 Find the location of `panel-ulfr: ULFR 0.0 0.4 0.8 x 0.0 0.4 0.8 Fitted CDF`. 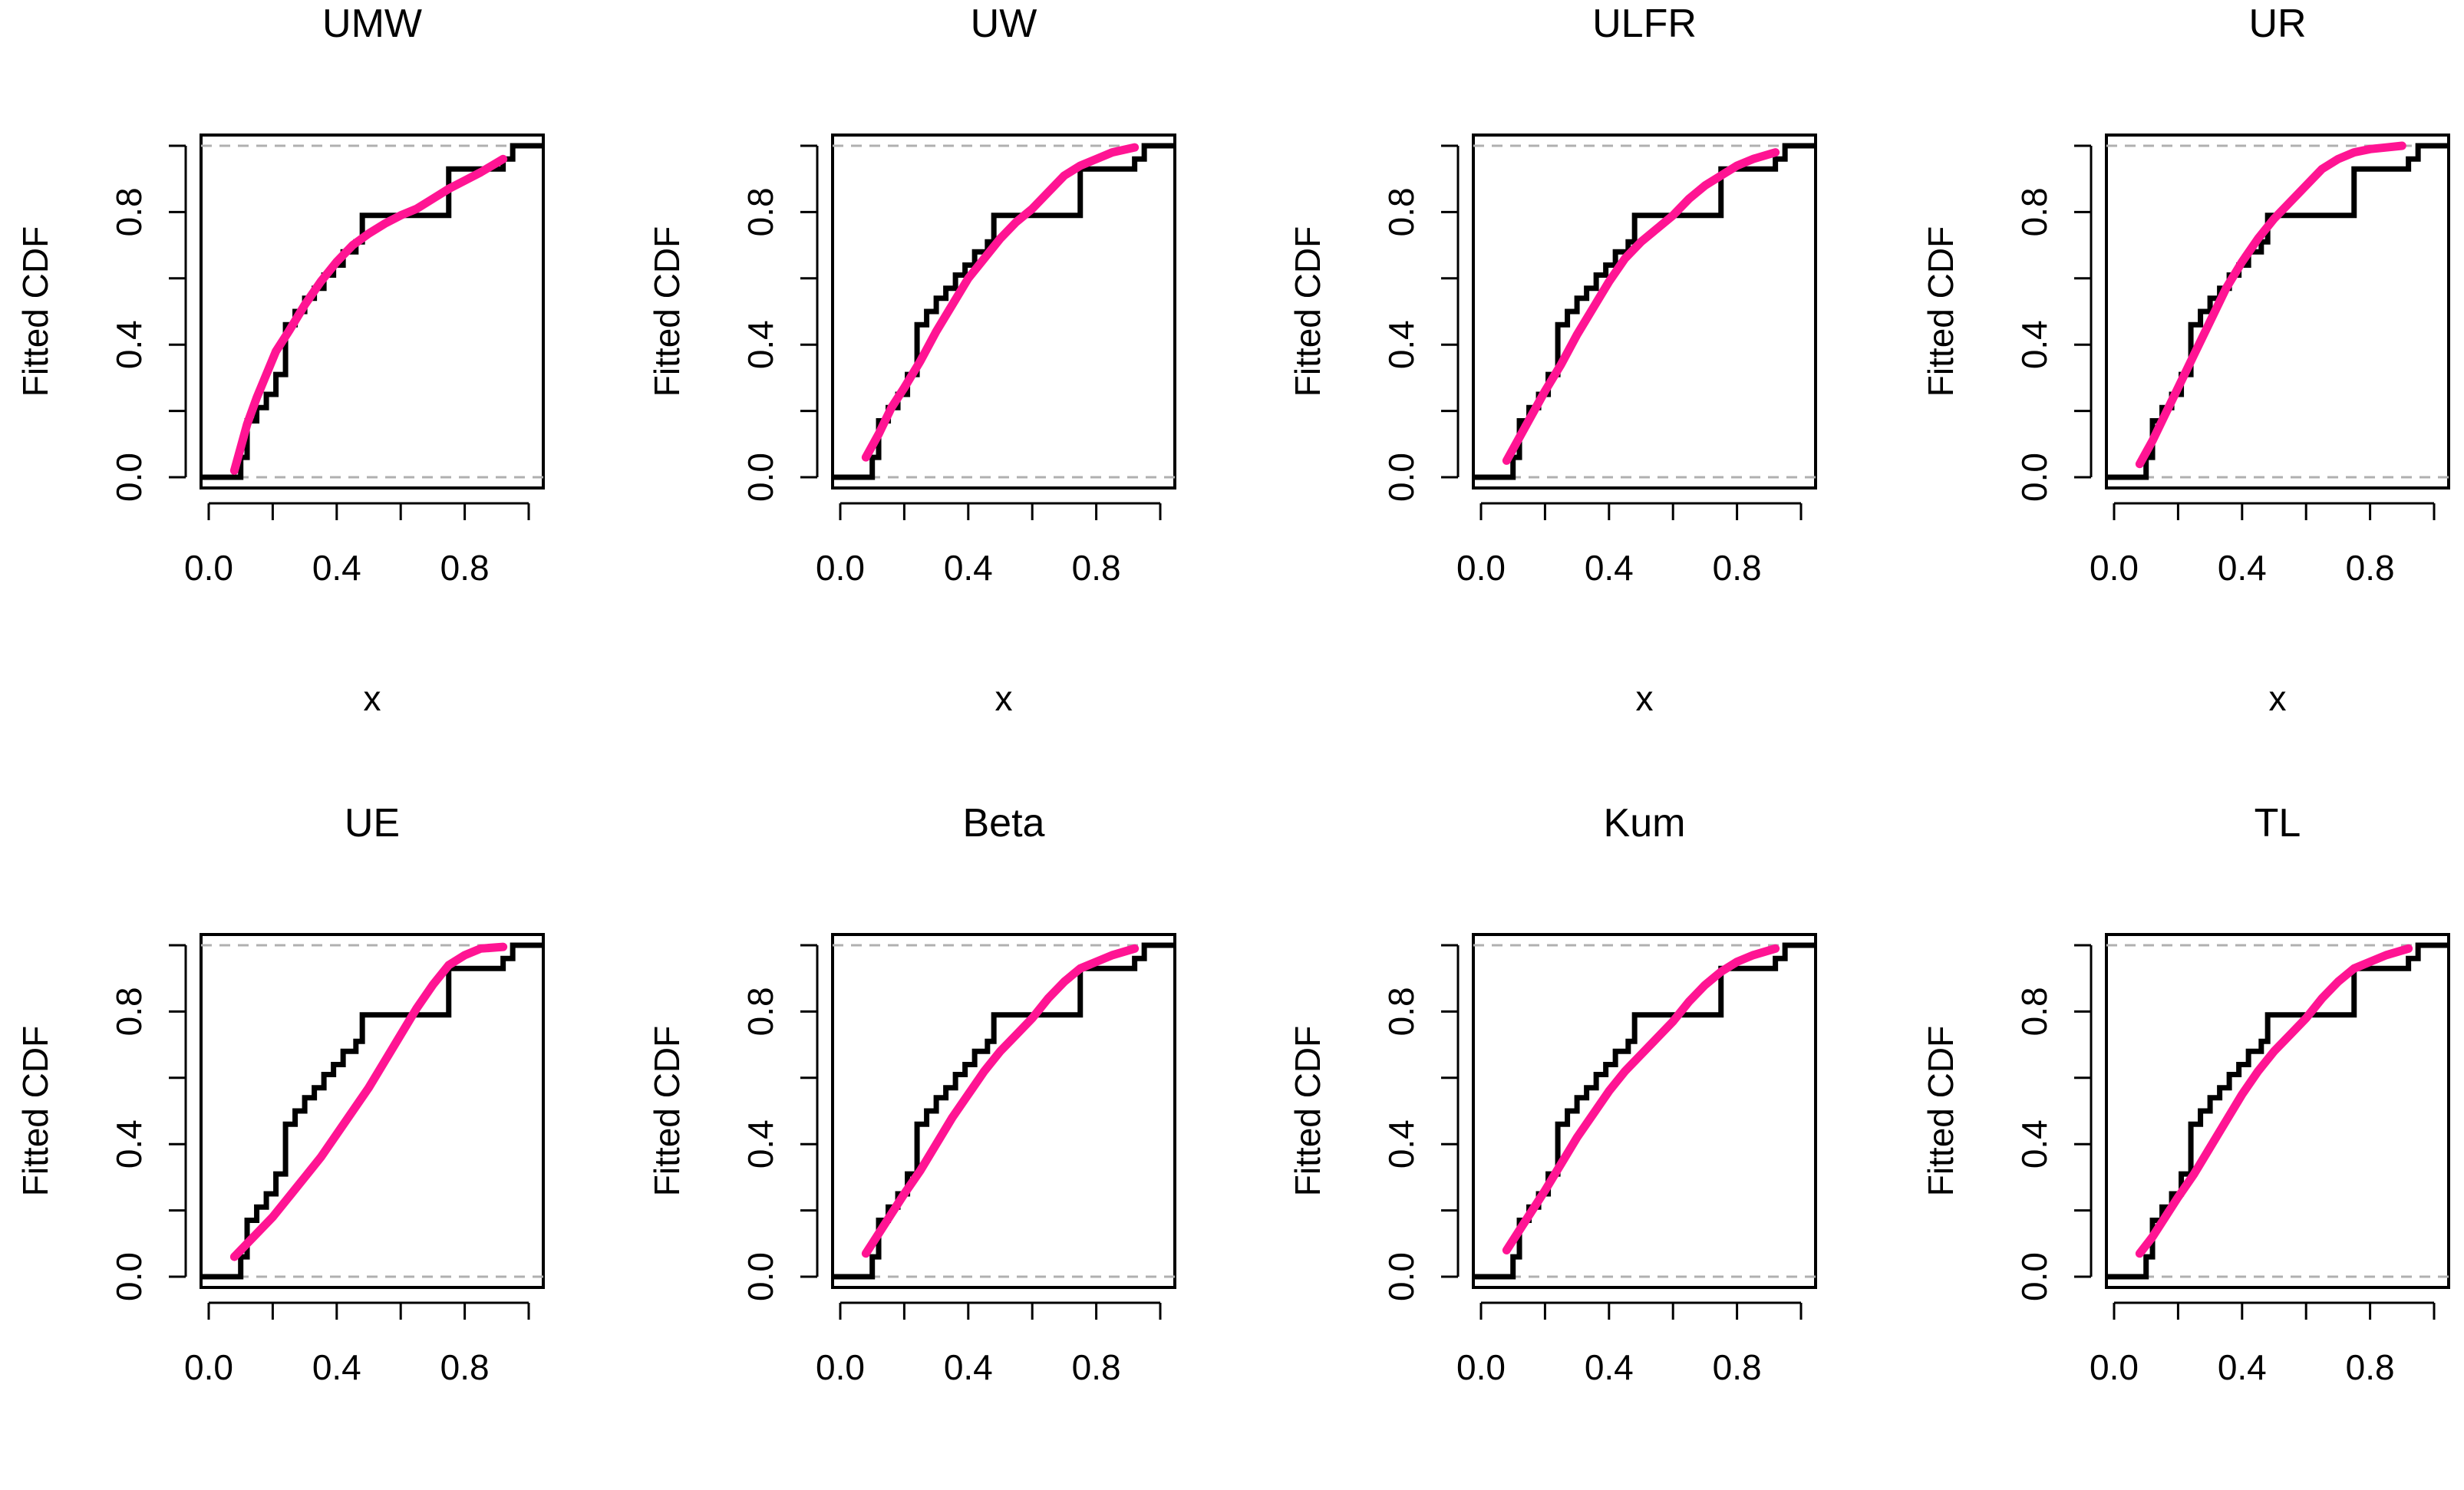

panel-ulfr: ULFR 0.0 0.4 0.8 x 0.0 0.4 0.8 Fitted CDF is located at coordinates (1553, 360).